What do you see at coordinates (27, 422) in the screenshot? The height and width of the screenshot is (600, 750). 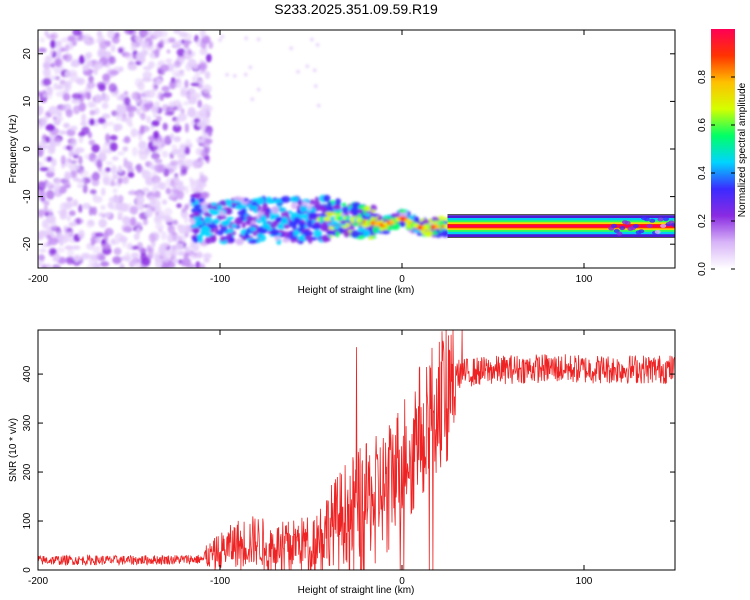 I see `y-tick-label: 300` at bounding box center [27, 422].